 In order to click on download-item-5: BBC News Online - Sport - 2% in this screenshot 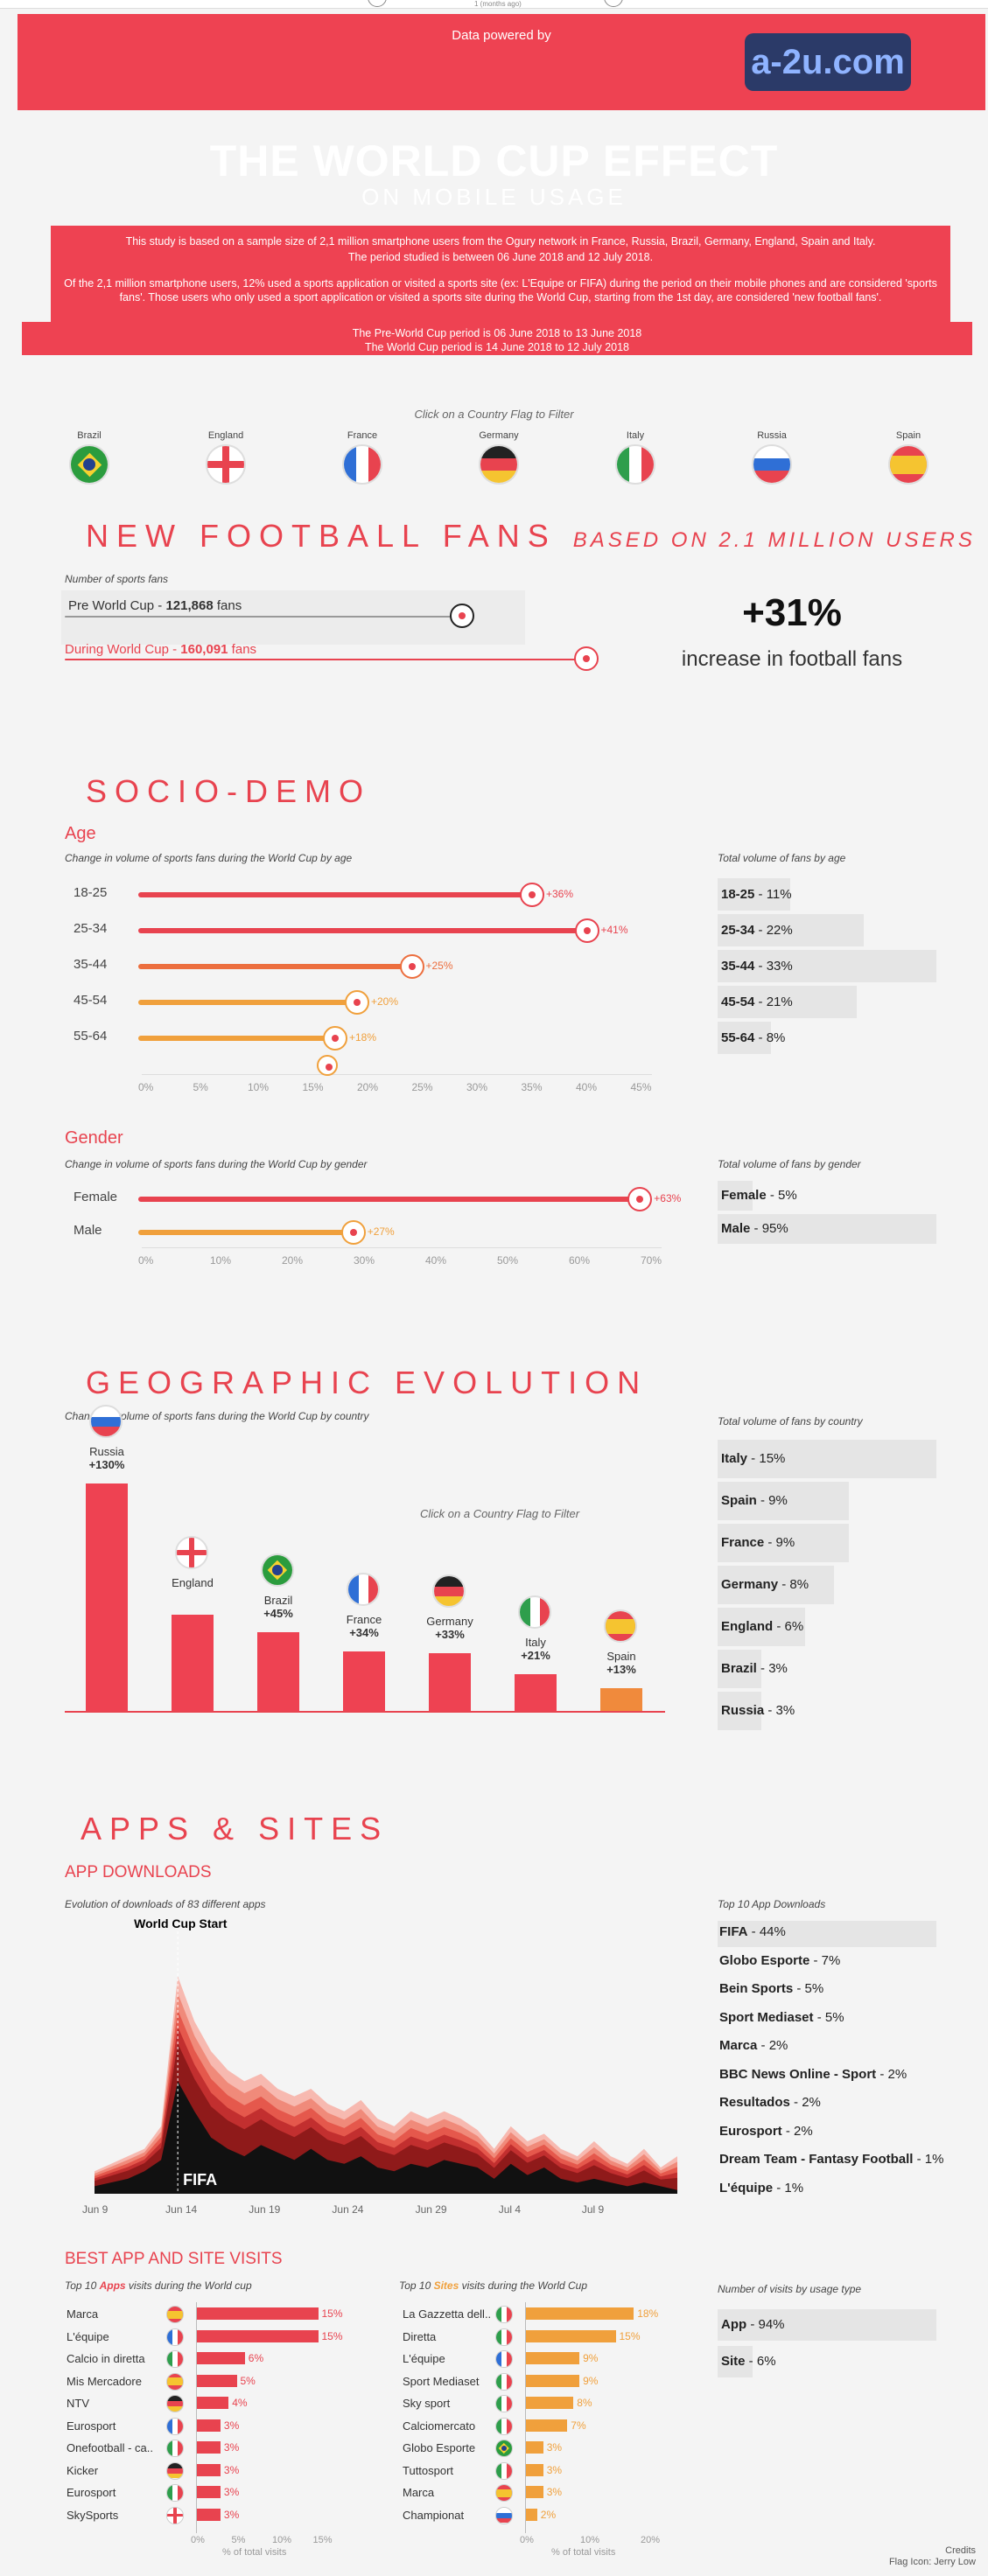, I will do `click(813, 2074)`.